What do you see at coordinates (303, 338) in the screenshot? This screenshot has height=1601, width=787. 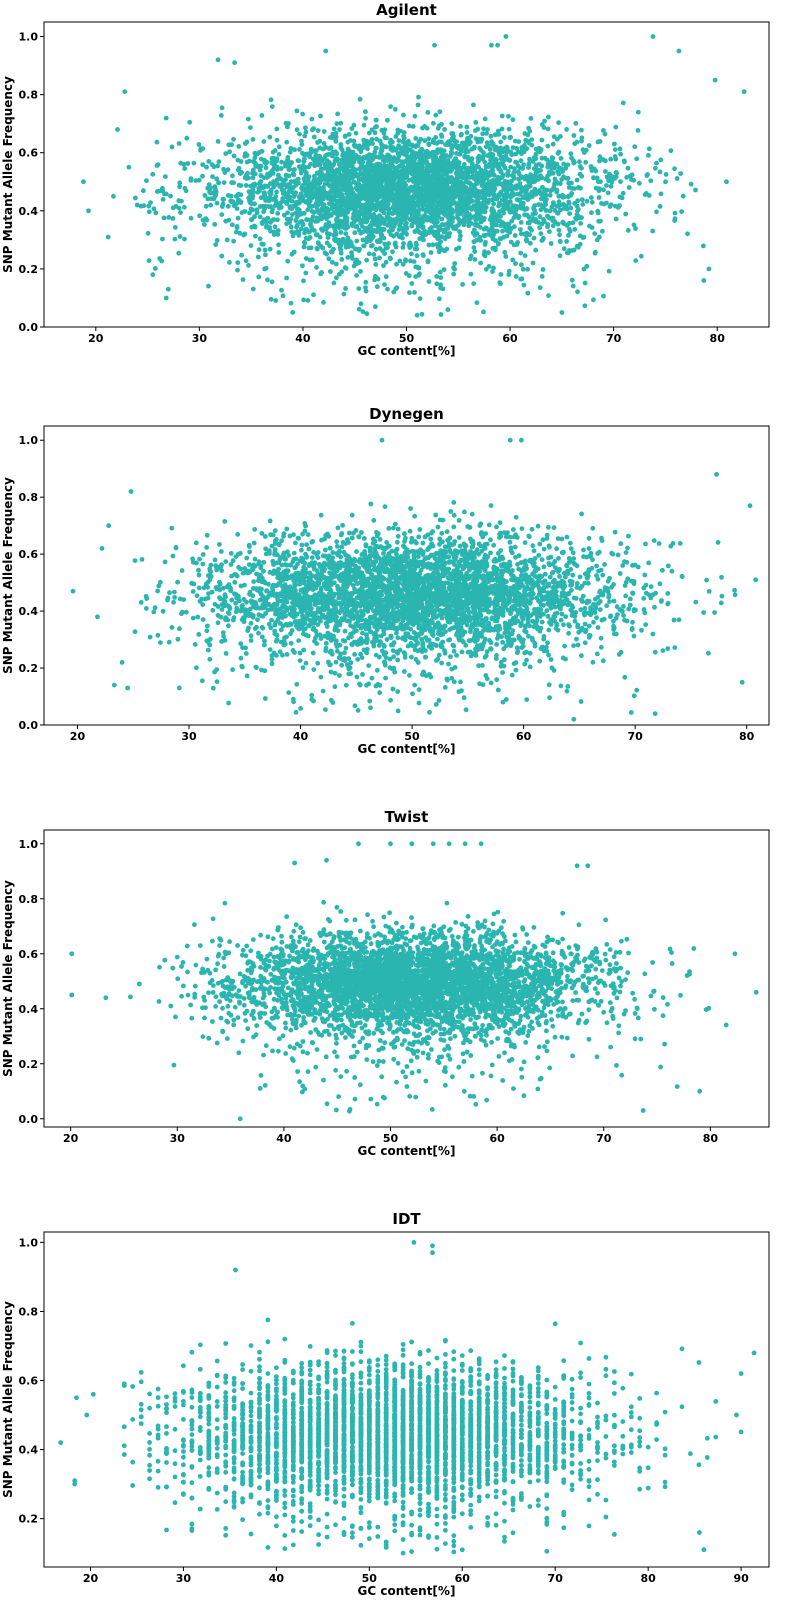 I see `x-tick-label: 40` at bounding box center [303, 338].